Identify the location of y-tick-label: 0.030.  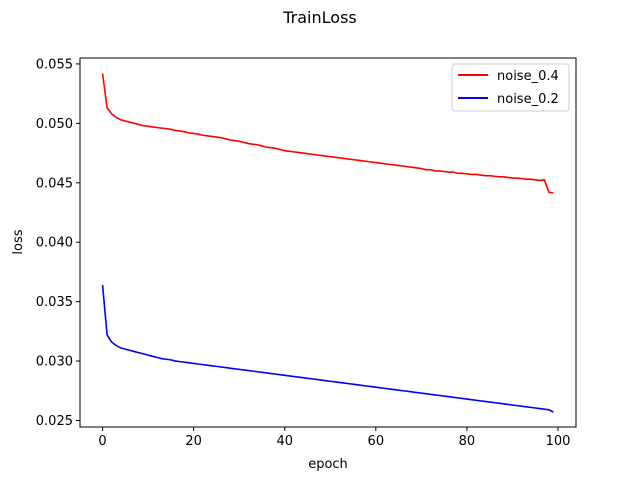
(54, 362).